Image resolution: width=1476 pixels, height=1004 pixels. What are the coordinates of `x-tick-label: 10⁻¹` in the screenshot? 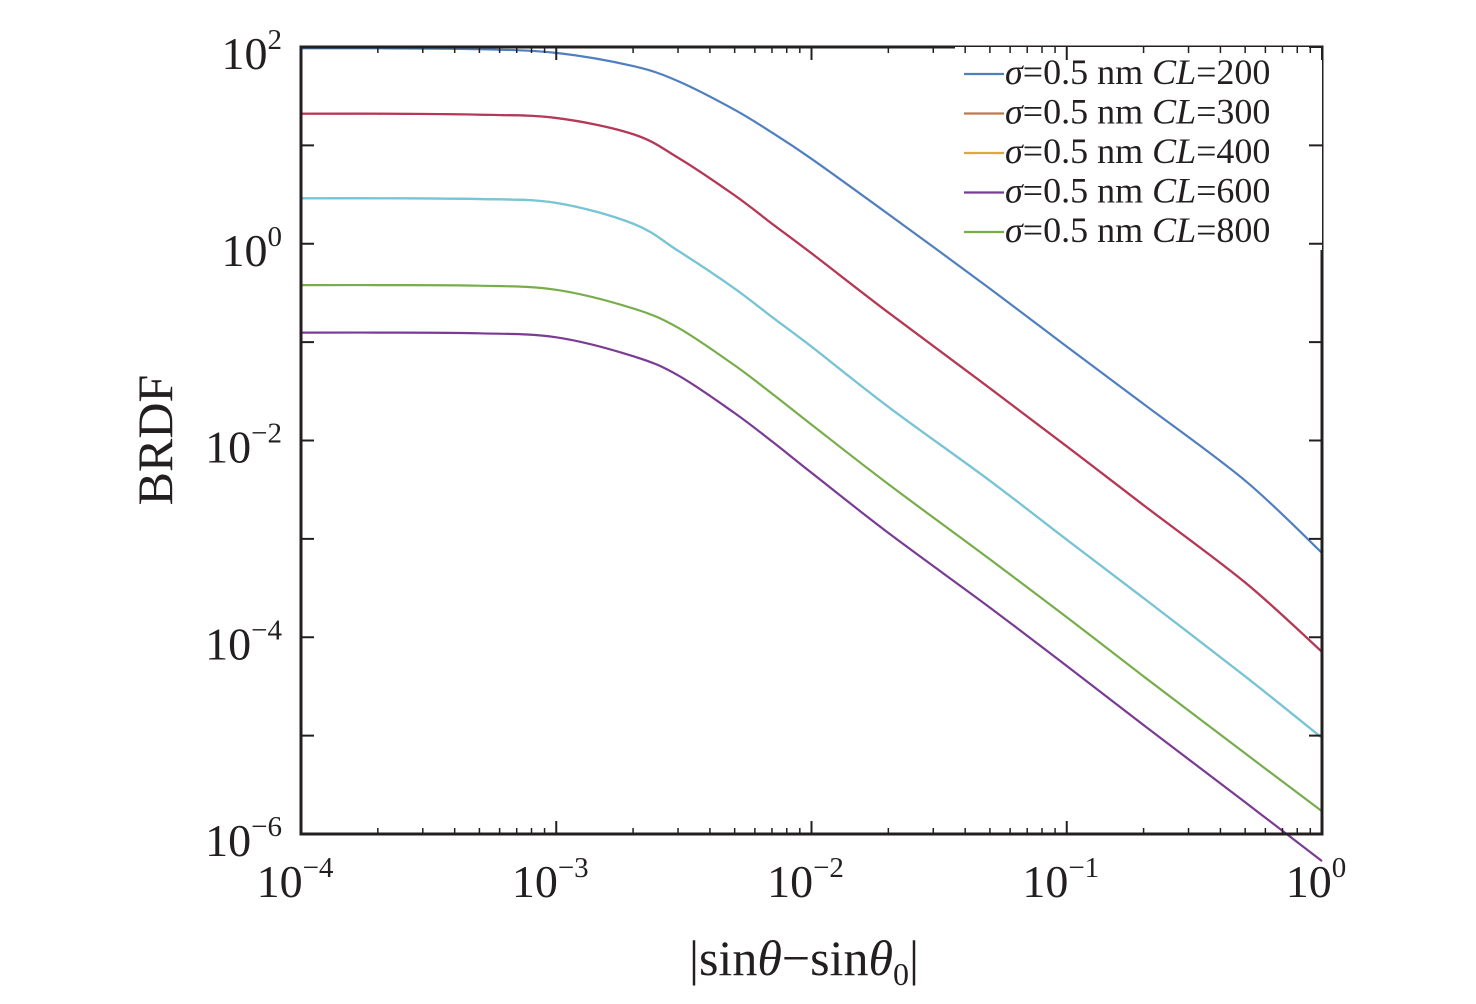 It's located at (1060, 879).